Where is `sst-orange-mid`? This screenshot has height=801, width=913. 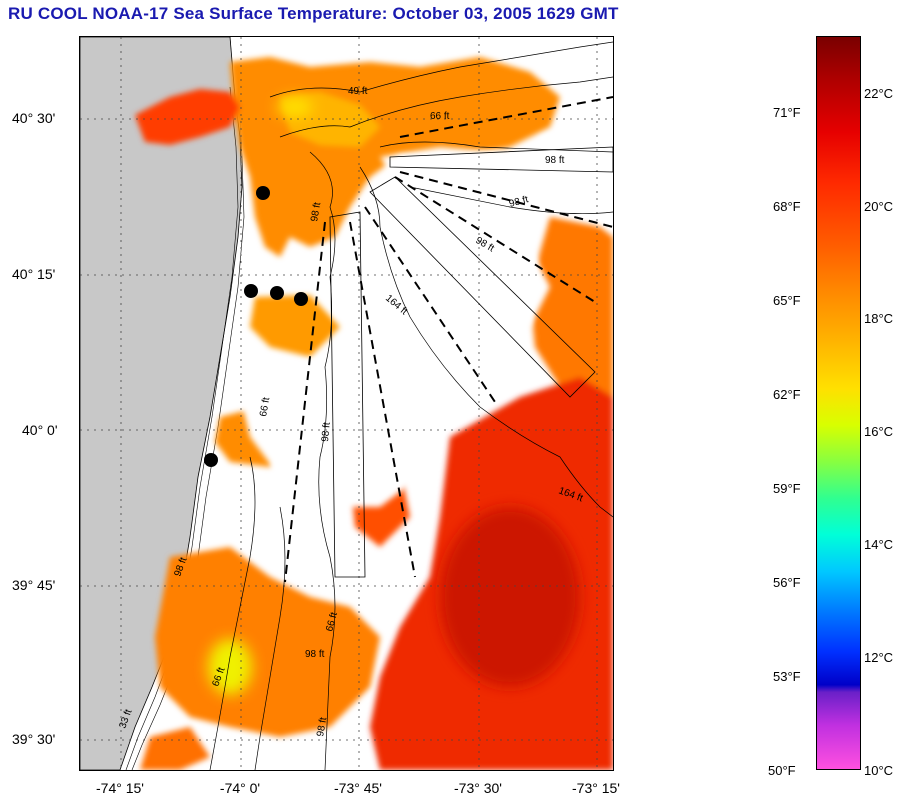 sst-orange-mid is located at coordinates (295, 326).